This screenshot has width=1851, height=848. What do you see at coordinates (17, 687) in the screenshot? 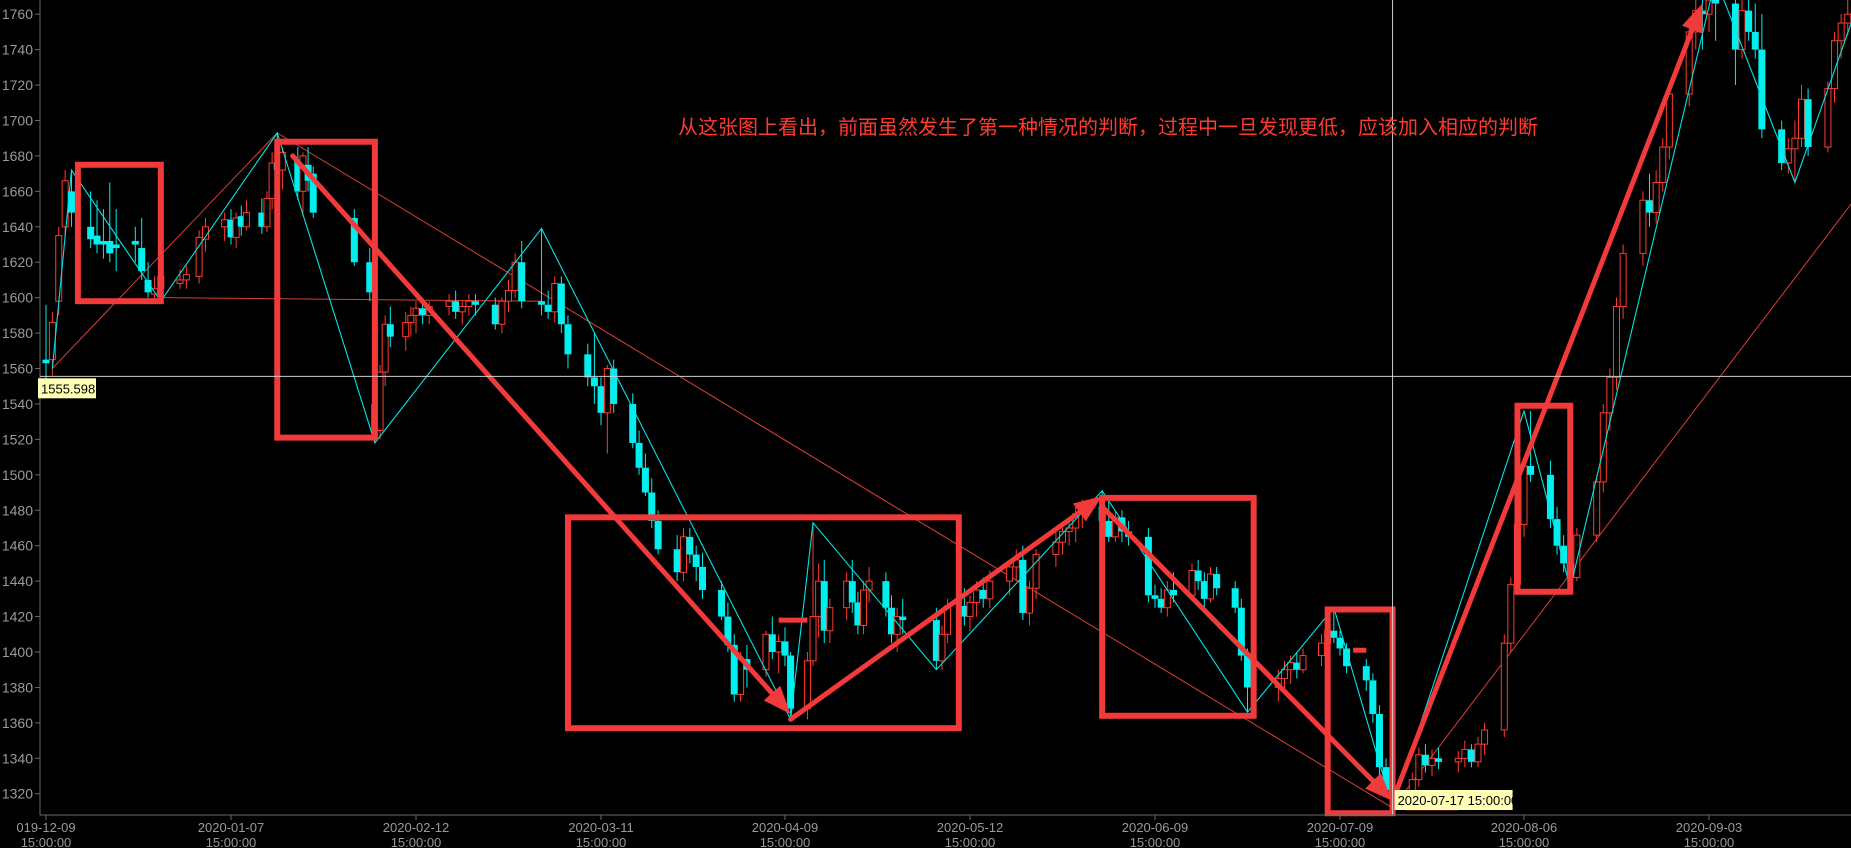
I see `y-tick-label: 1380` at bounding box center [17, 687].